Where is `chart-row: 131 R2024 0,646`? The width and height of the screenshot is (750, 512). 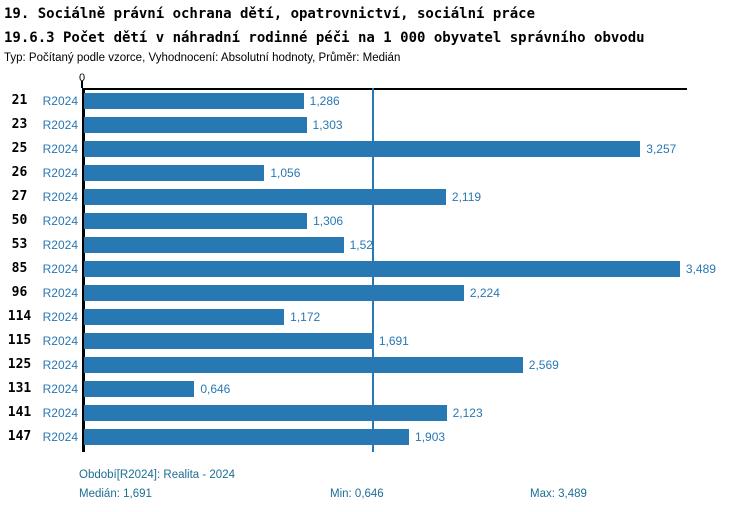
chart-row: 131 R2024 0,646 is located at coordinates (375, 389).